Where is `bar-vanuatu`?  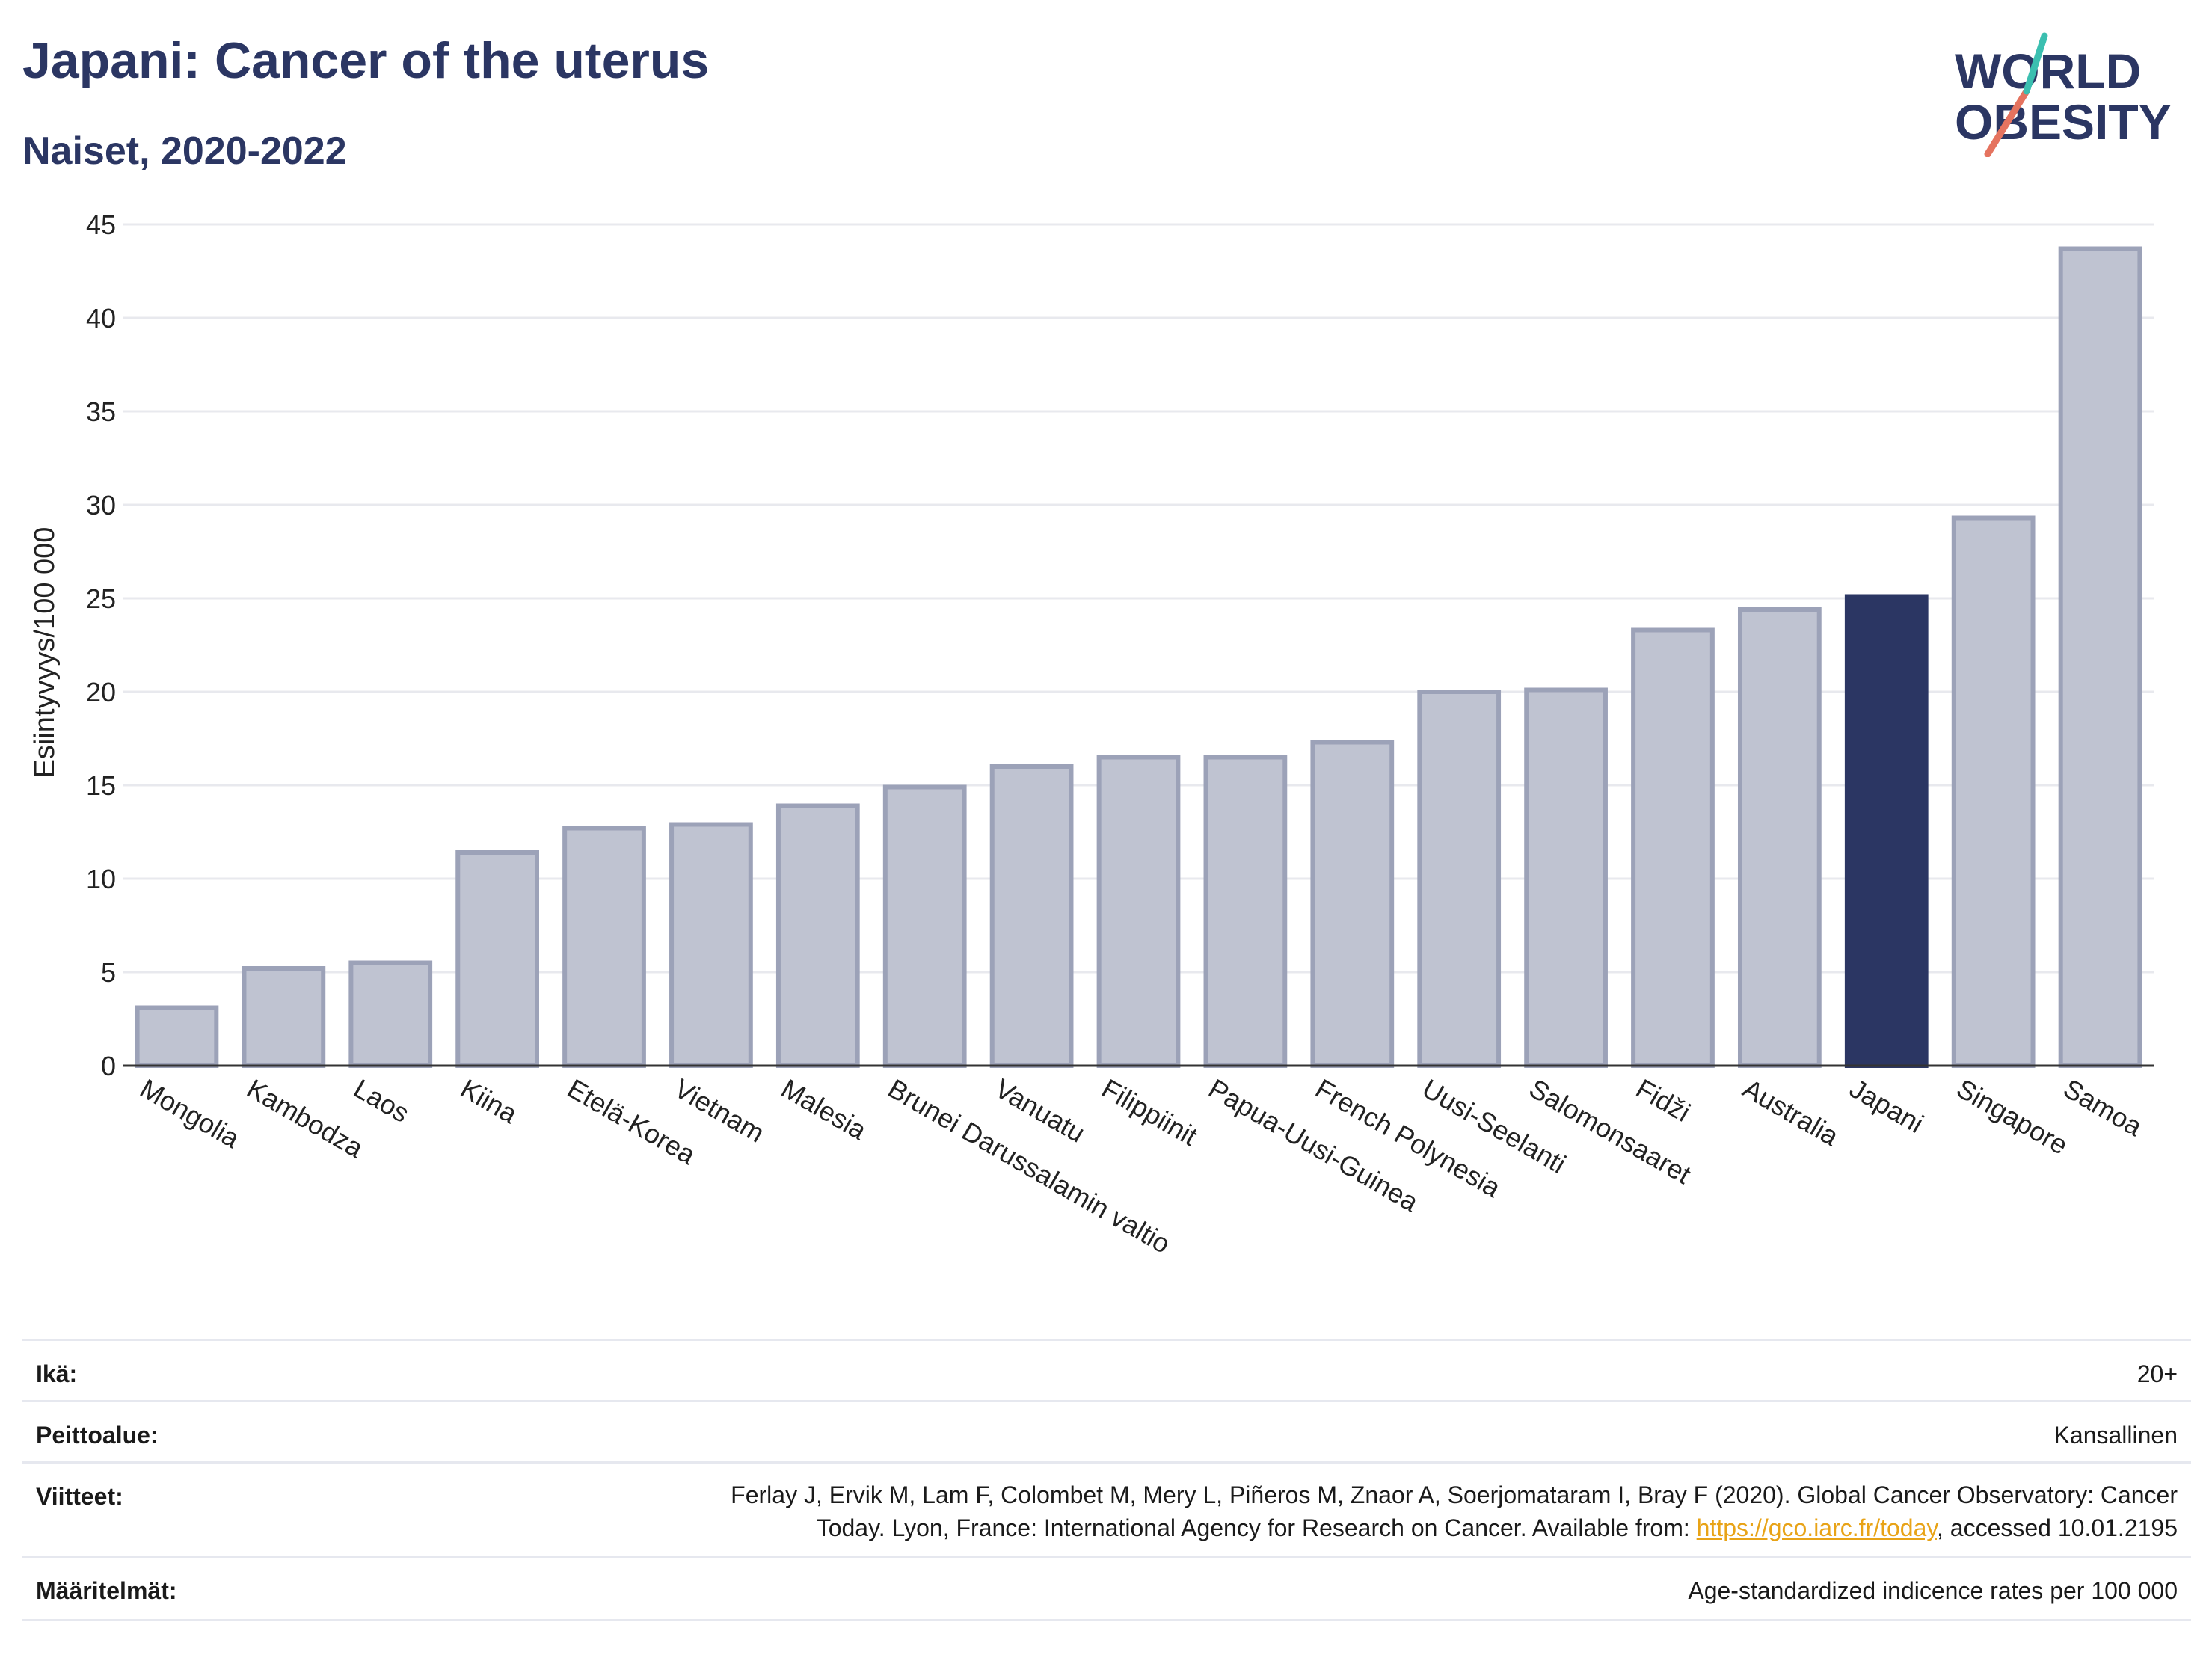 bar-vanuatu is located at coordinates (1031, 916).